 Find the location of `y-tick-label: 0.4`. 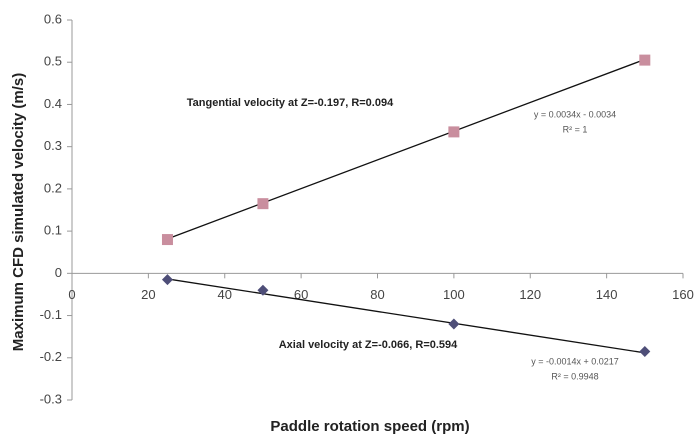

y-tick-label: 0.4 is located at coordinates (53, 103).